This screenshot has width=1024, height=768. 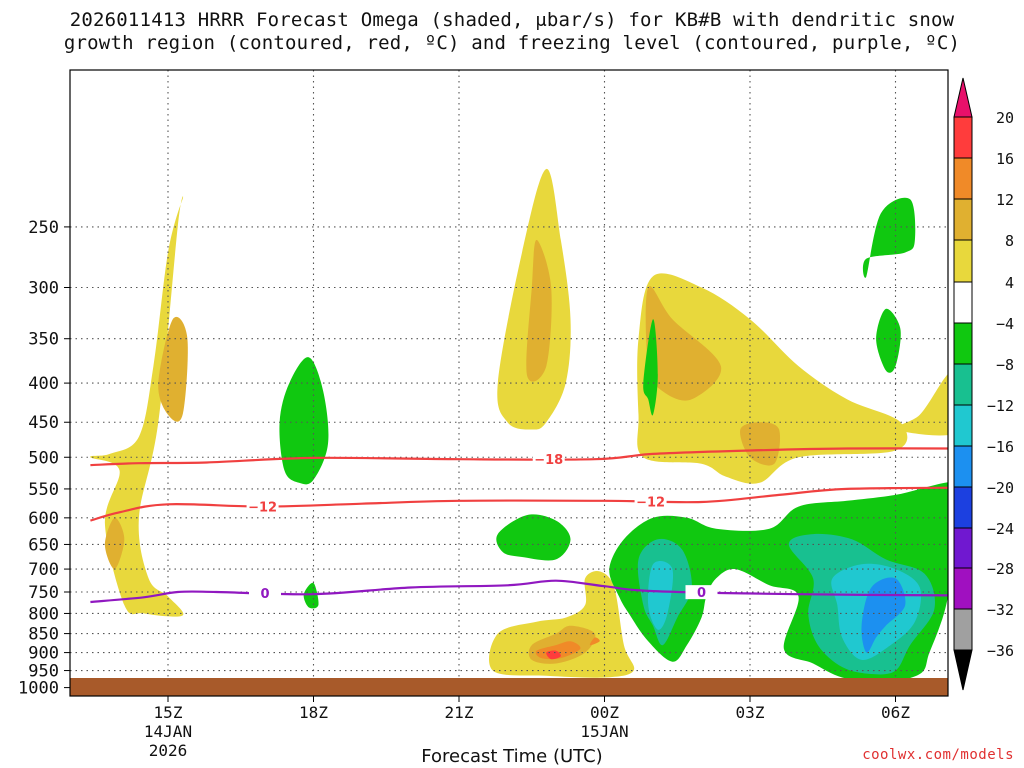 What do you see at coordinates (1000, 651) in the screenshot?
I see `colorbar-label-13: −36` at bounding box center [1000, 651].